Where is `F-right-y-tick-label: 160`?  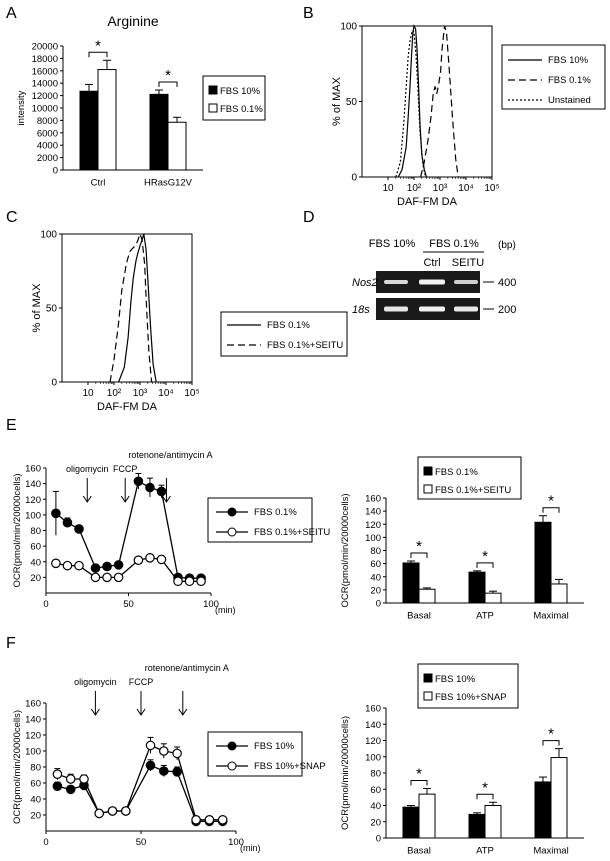 F-right-y-tick-label: 160 is located at coordinates (373, 709).